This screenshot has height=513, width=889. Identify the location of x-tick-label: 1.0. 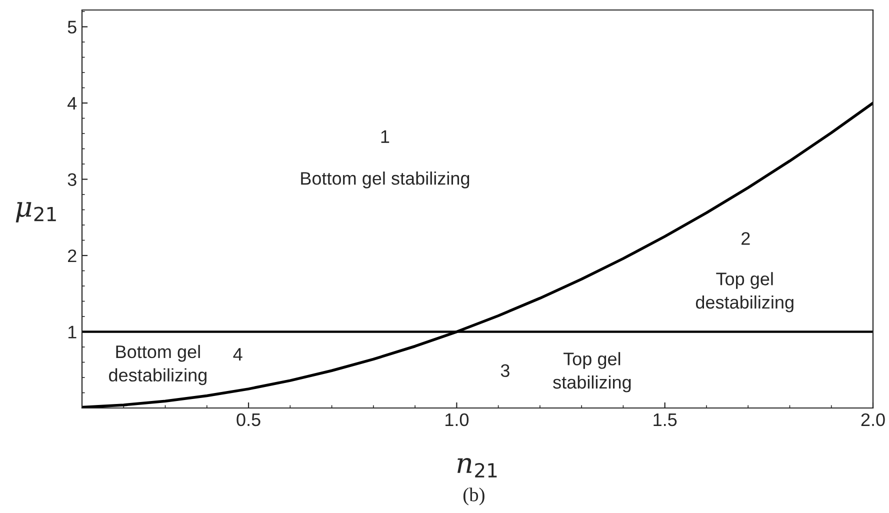
(457, 419).